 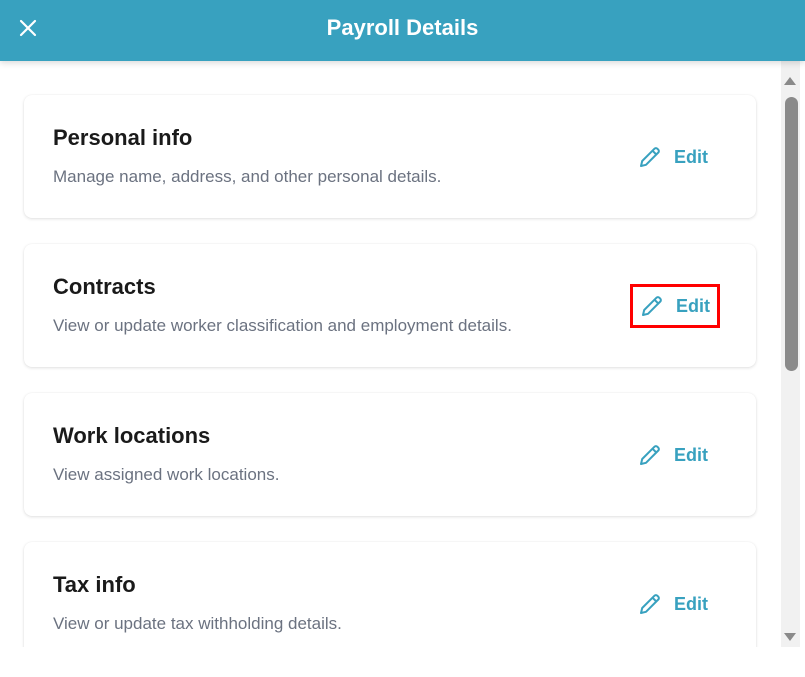 I want to click on edit-contracts-button: Edit, so click(x=675, y=306).